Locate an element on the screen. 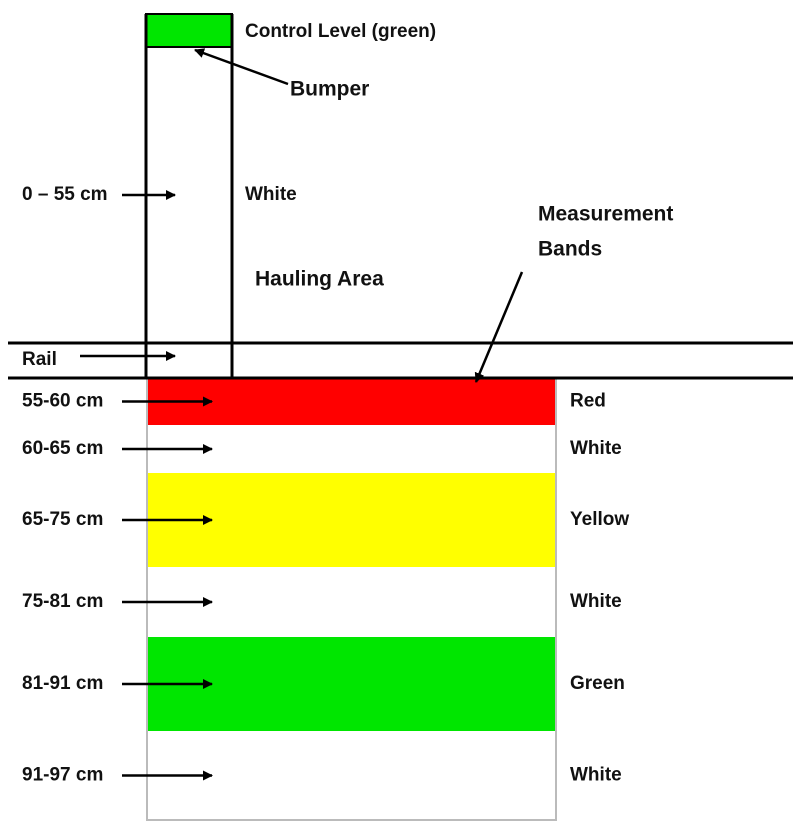 The image size is (793, 824). post-range-label: 0 – 55 cm is located at coordinates (65, 194).